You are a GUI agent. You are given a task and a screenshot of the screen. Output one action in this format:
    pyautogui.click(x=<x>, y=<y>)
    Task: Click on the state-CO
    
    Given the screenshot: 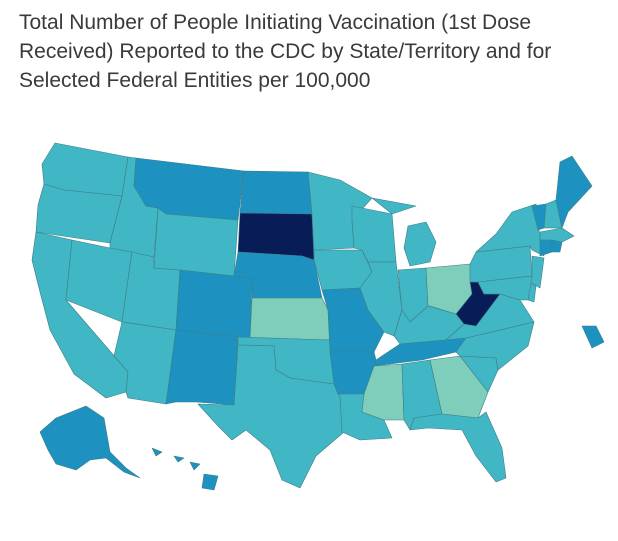 What is the action you would take?
    pyautogui.click(x=214, y=304)
    